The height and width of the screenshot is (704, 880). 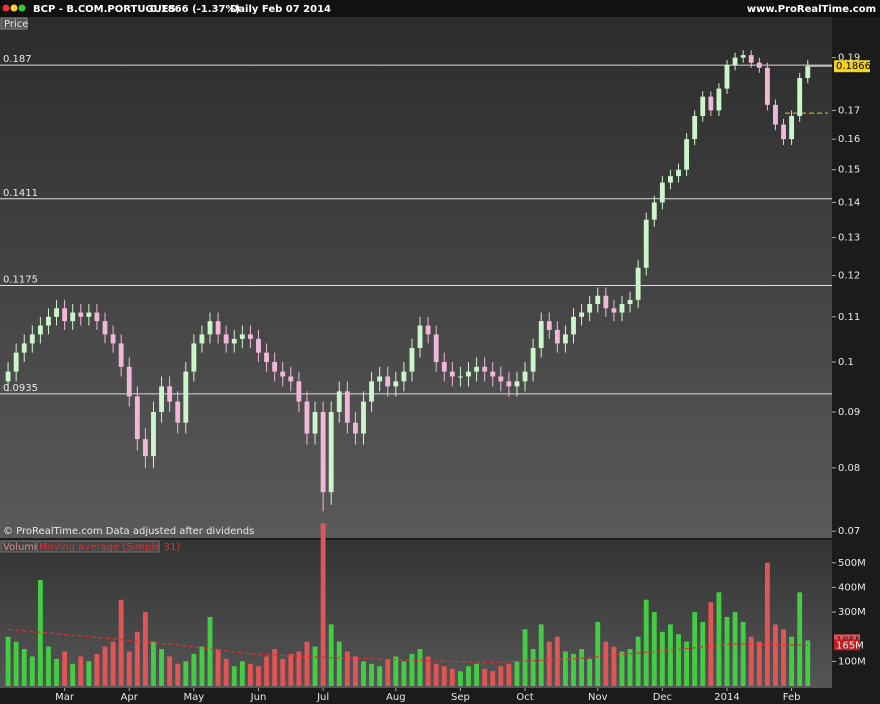 I want to click on y-tick-label: 0.11, so click(x=849, y=317).